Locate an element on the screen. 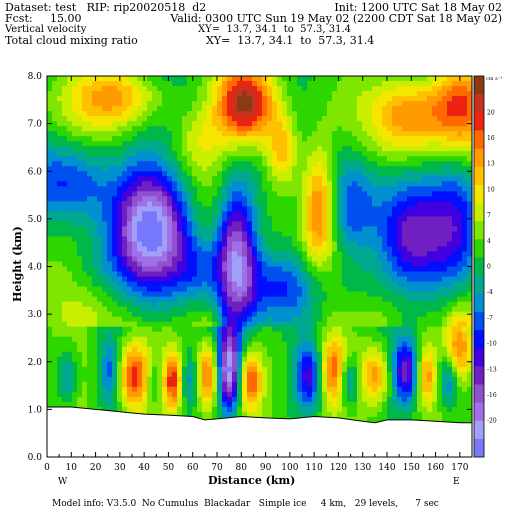 This screenshot has width=512, height=512. x-tick-label: 50 is located at coordinates (169, 468).